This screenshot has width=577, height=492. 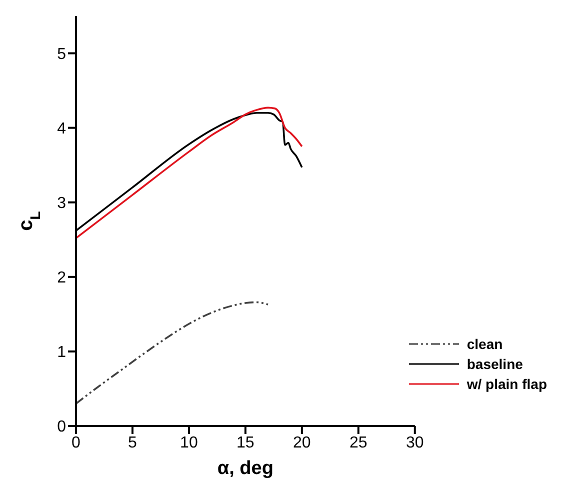 What do you see at coordinates (415, 443) in the screenshot?
I see `x-tick-label: 30` at bounding box center [415, 443].